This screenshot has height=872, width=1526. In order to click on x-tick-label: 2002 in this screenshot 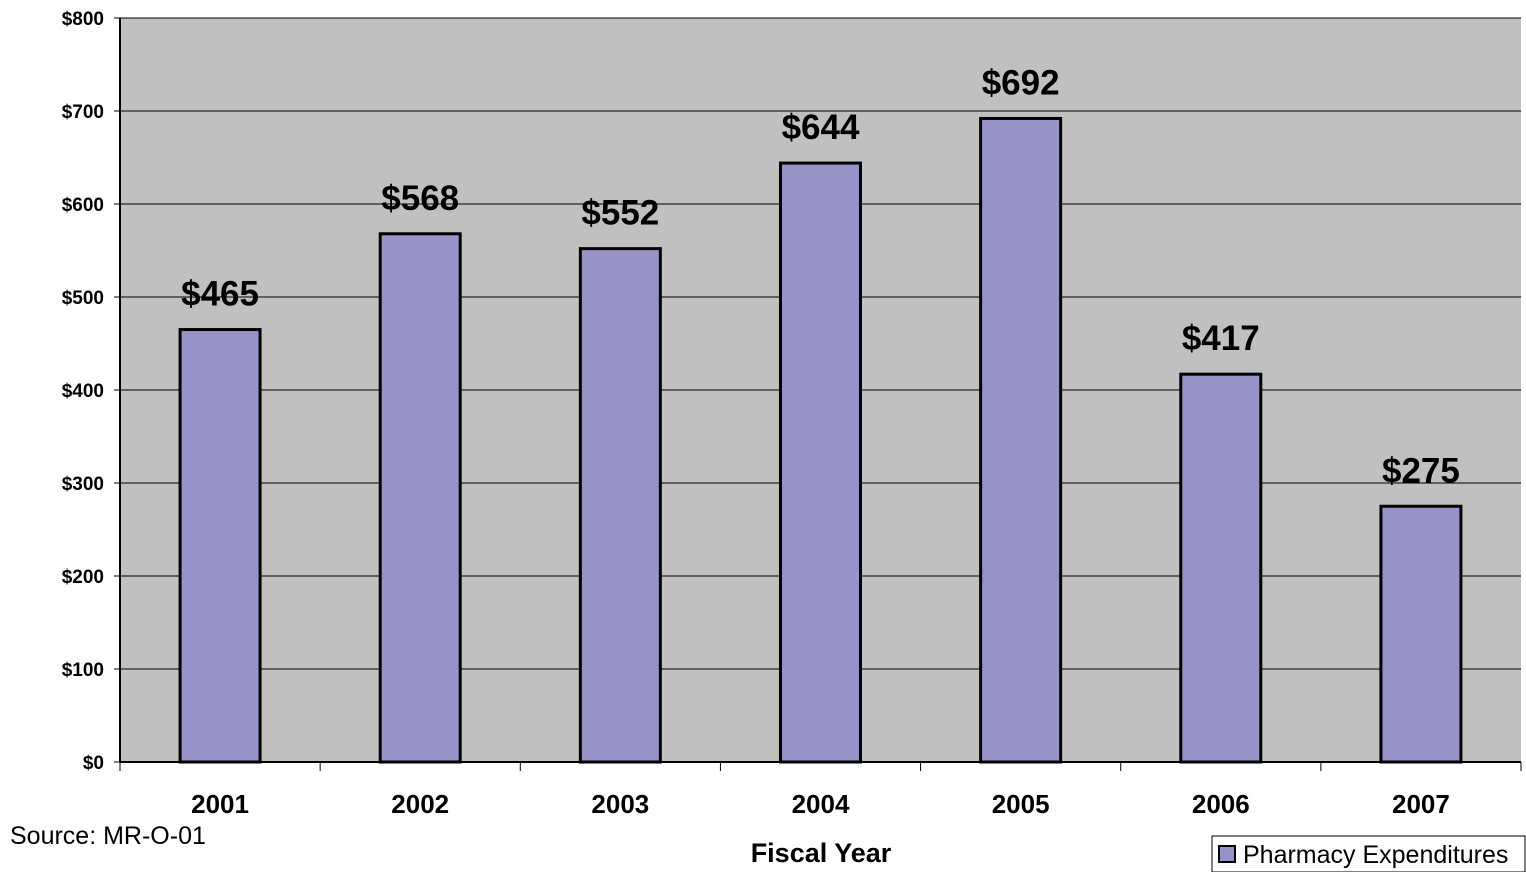, I will do `click(420, 804)`.